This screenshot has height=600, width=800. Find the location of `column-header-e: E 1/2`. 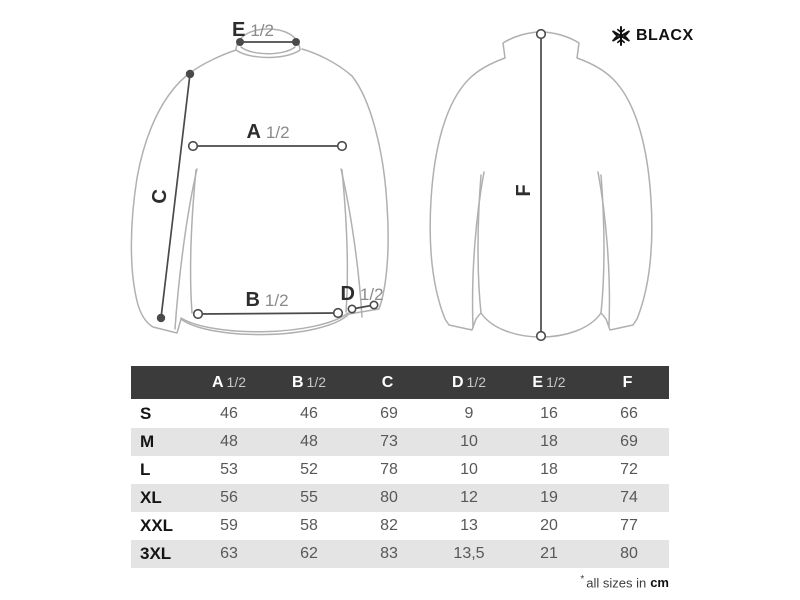

column-header-e: E 1/2 is located at coordinates (549, 383).